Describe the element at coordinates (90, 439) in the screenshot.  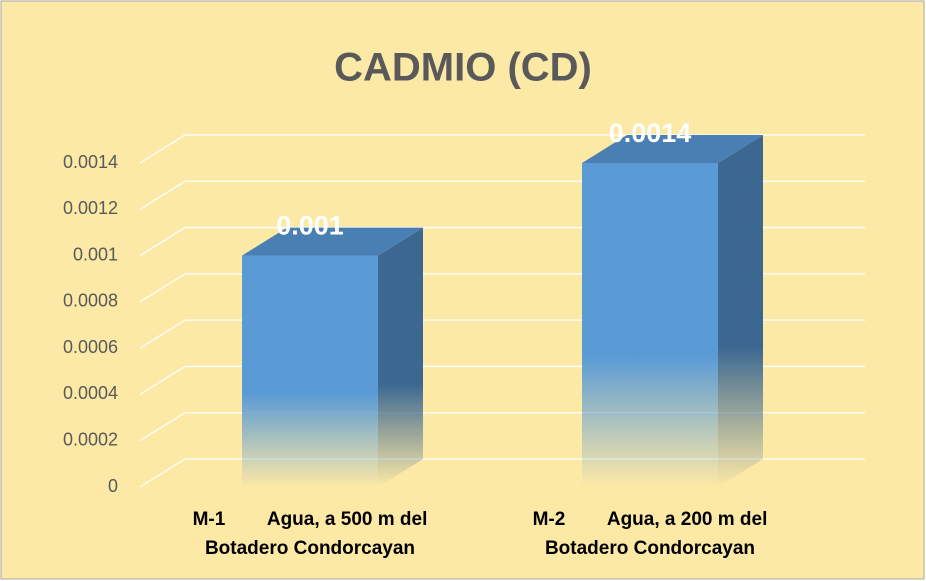
I see `y-tick-label: 0.0002` at that location.